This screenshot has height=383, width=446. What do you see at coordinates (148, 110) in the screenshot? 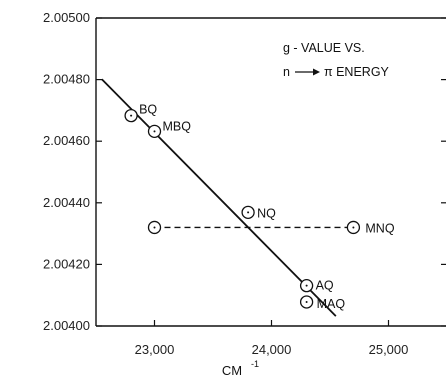
I see `data-label: BQ` at bounding box center [148, 110].